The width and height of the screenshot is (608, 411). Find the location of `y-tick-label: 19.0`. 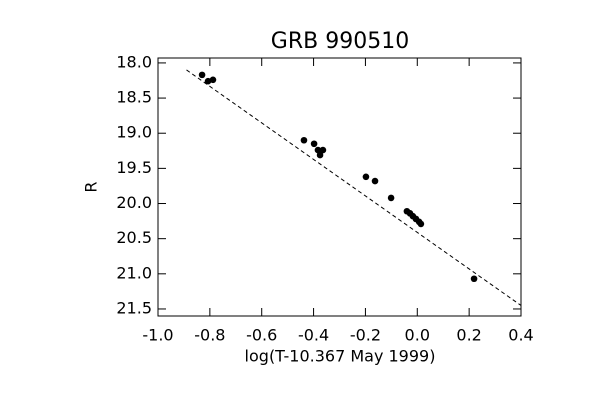

y-tick-label: 19.0 is located at coordinates (134, 132).